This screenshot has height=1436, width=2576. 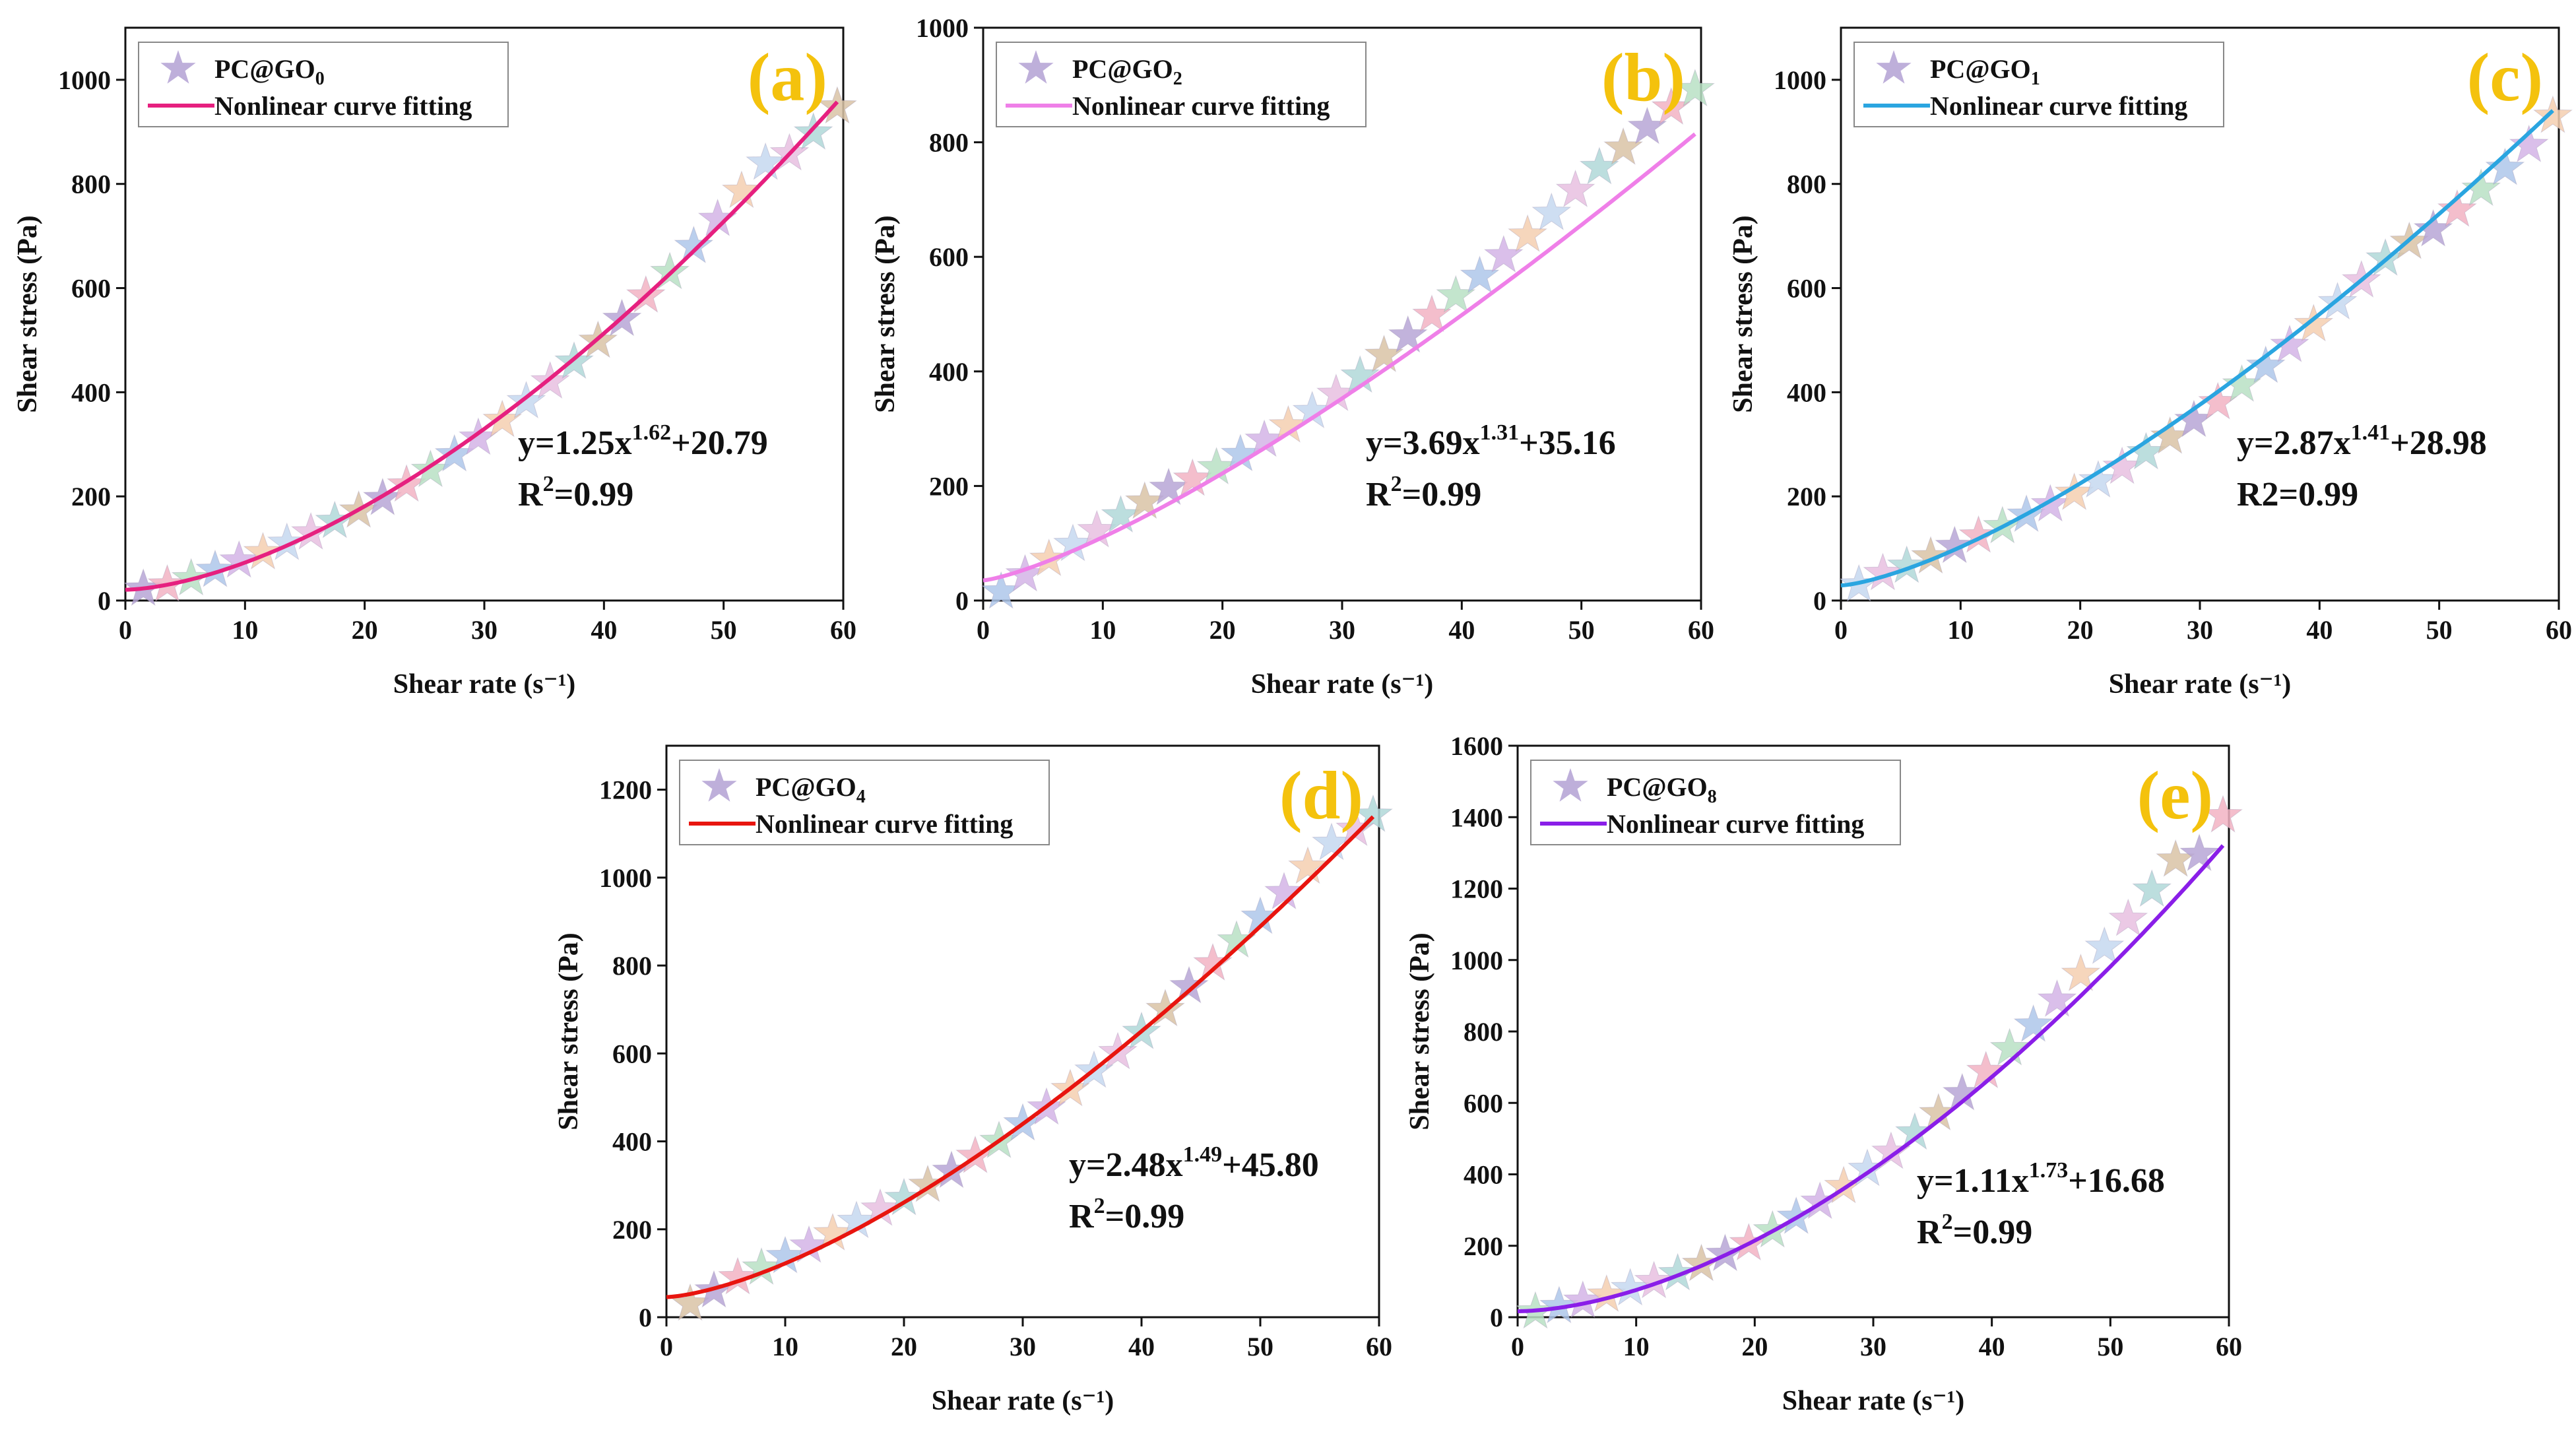 I want to click on fit-equation: y=1.11x1.73+16.68, so click(x=2041, y=1179).